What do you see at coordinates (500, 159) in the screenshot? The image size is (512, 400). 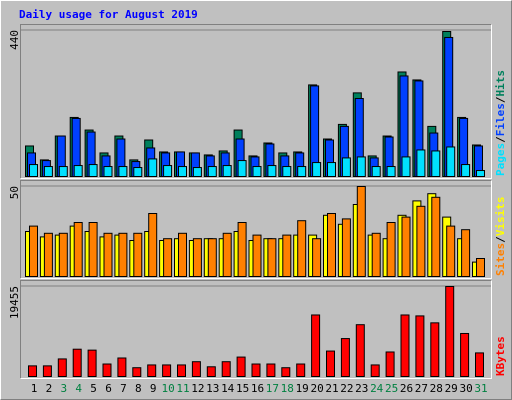 I see `legend-entry: Pages` at bounding box center [500, 159].